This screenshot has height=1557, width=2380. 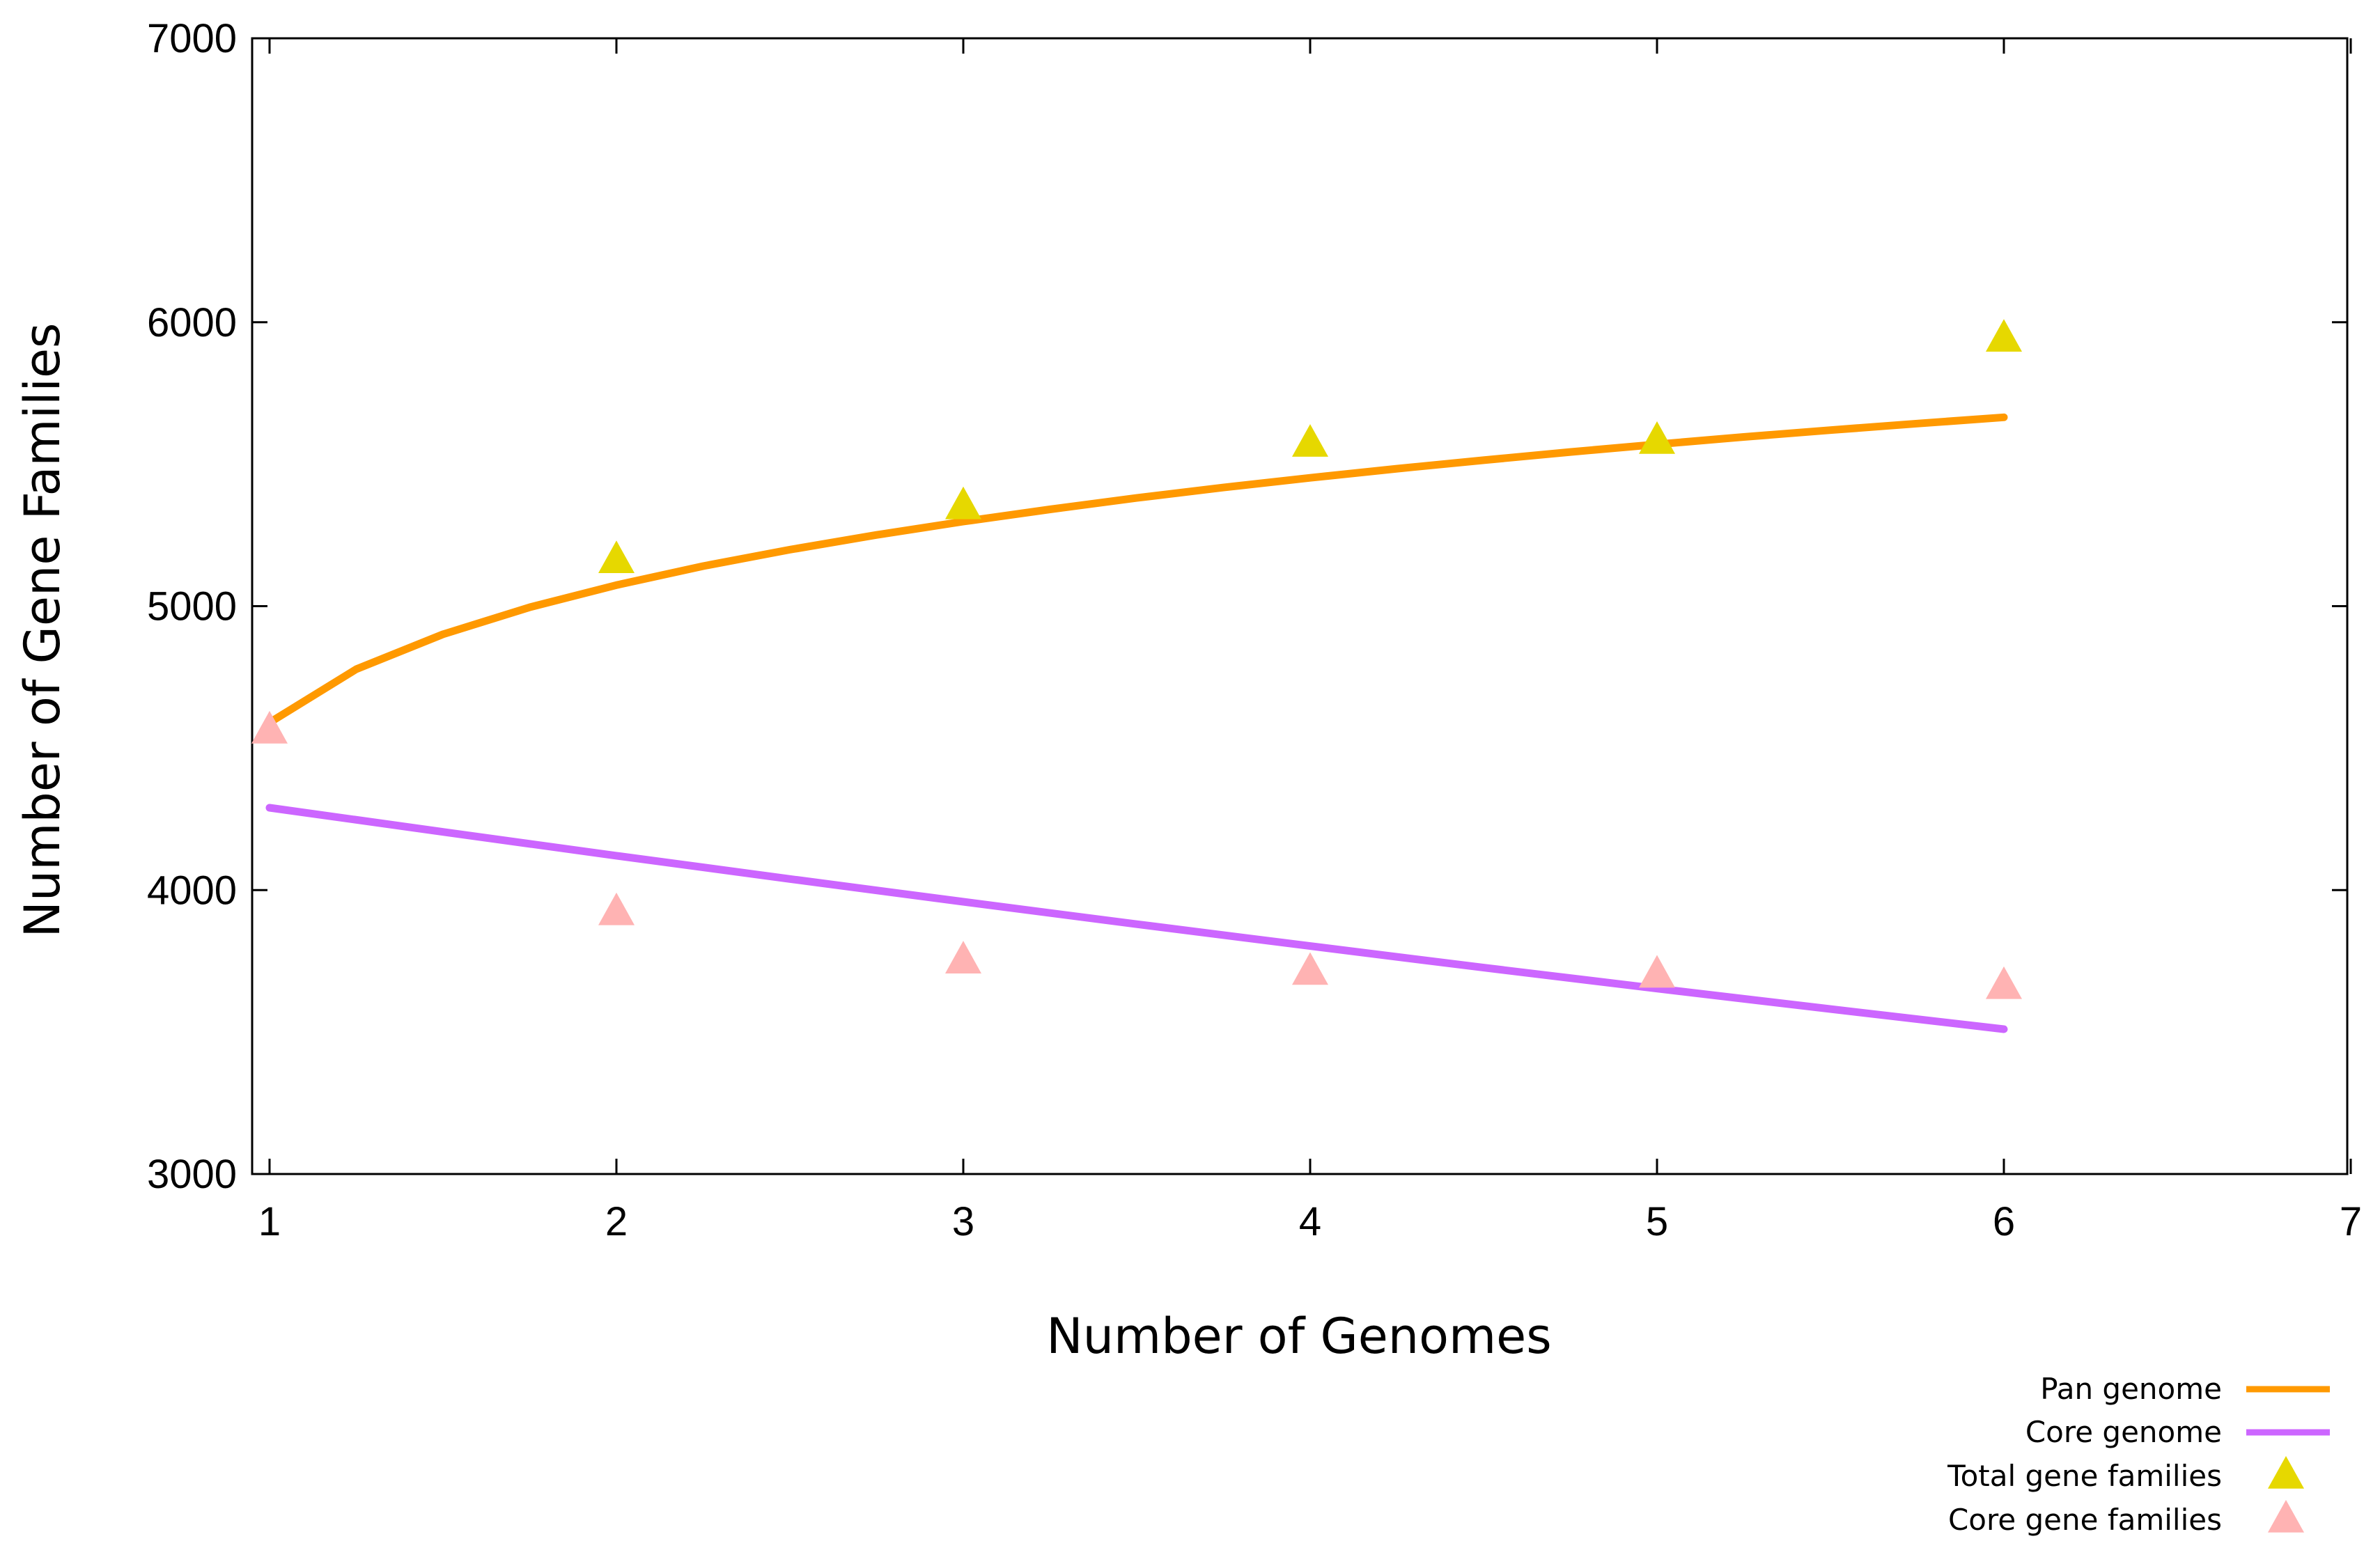 I want to click on y-tick-label: 7000, so click(x=192, y=38).